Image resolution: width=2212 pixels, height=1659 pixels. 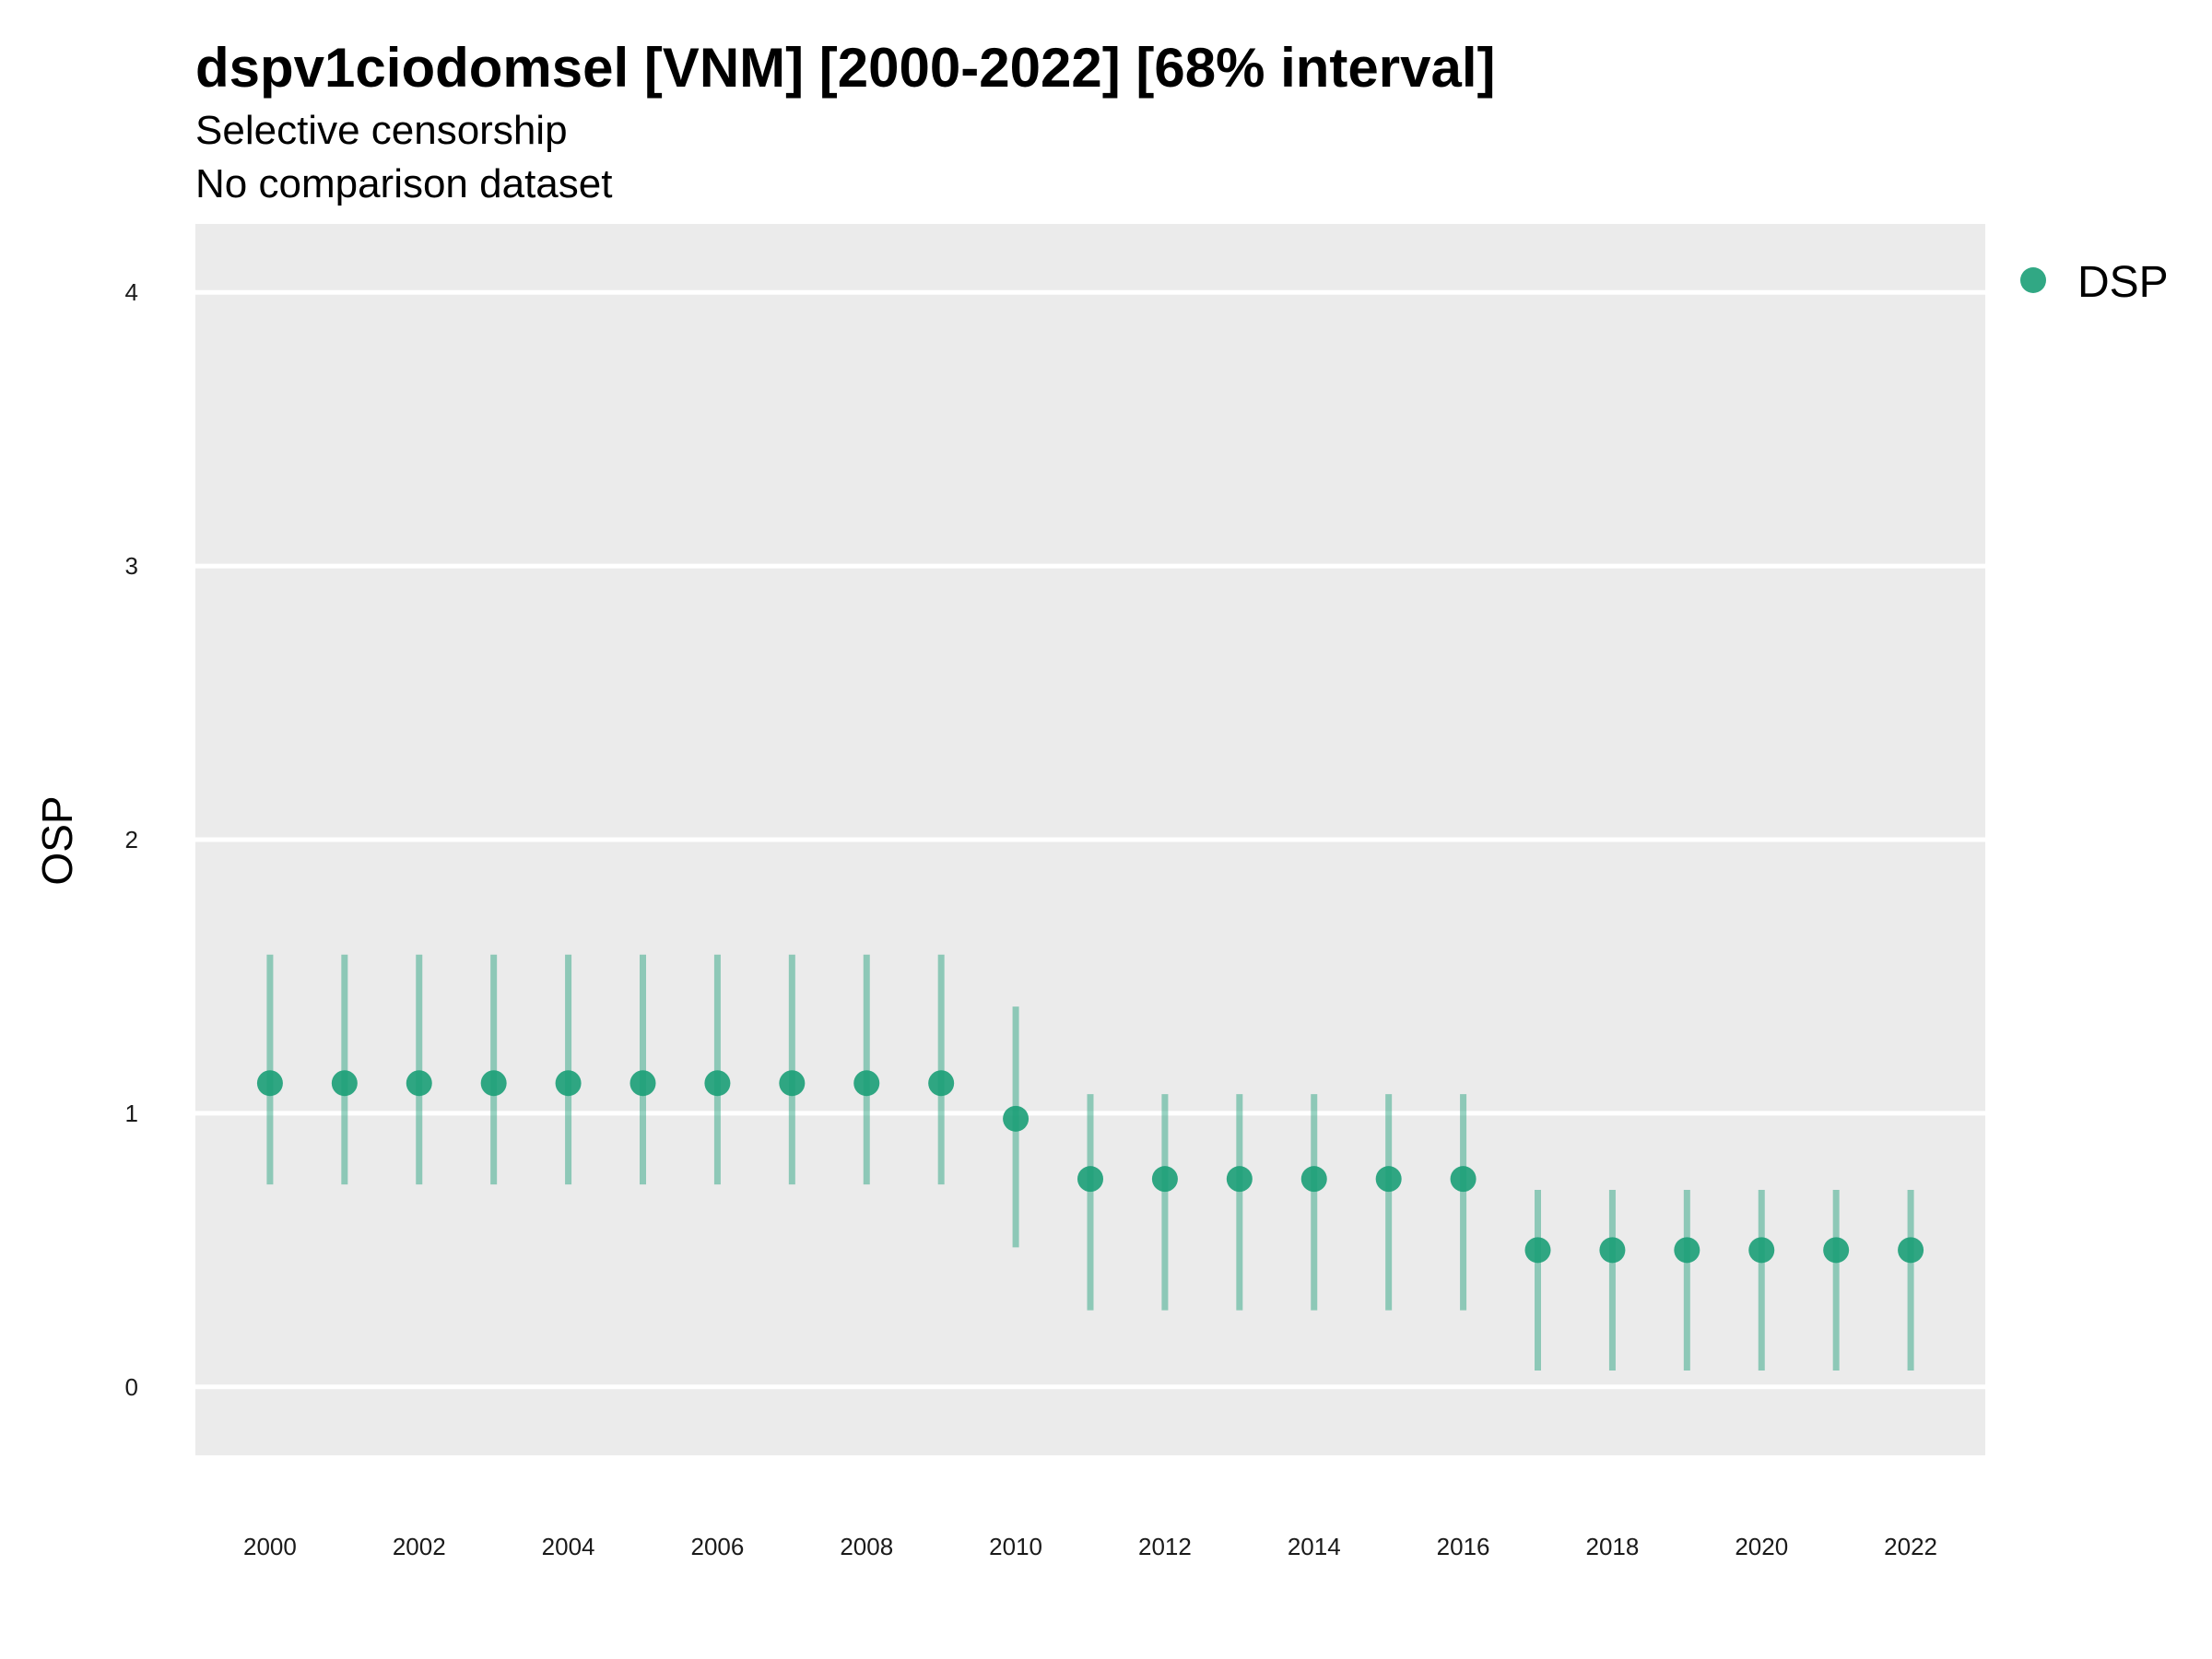 I want to click on x-tick-label: 2022, so click(x=1910, y=1546).